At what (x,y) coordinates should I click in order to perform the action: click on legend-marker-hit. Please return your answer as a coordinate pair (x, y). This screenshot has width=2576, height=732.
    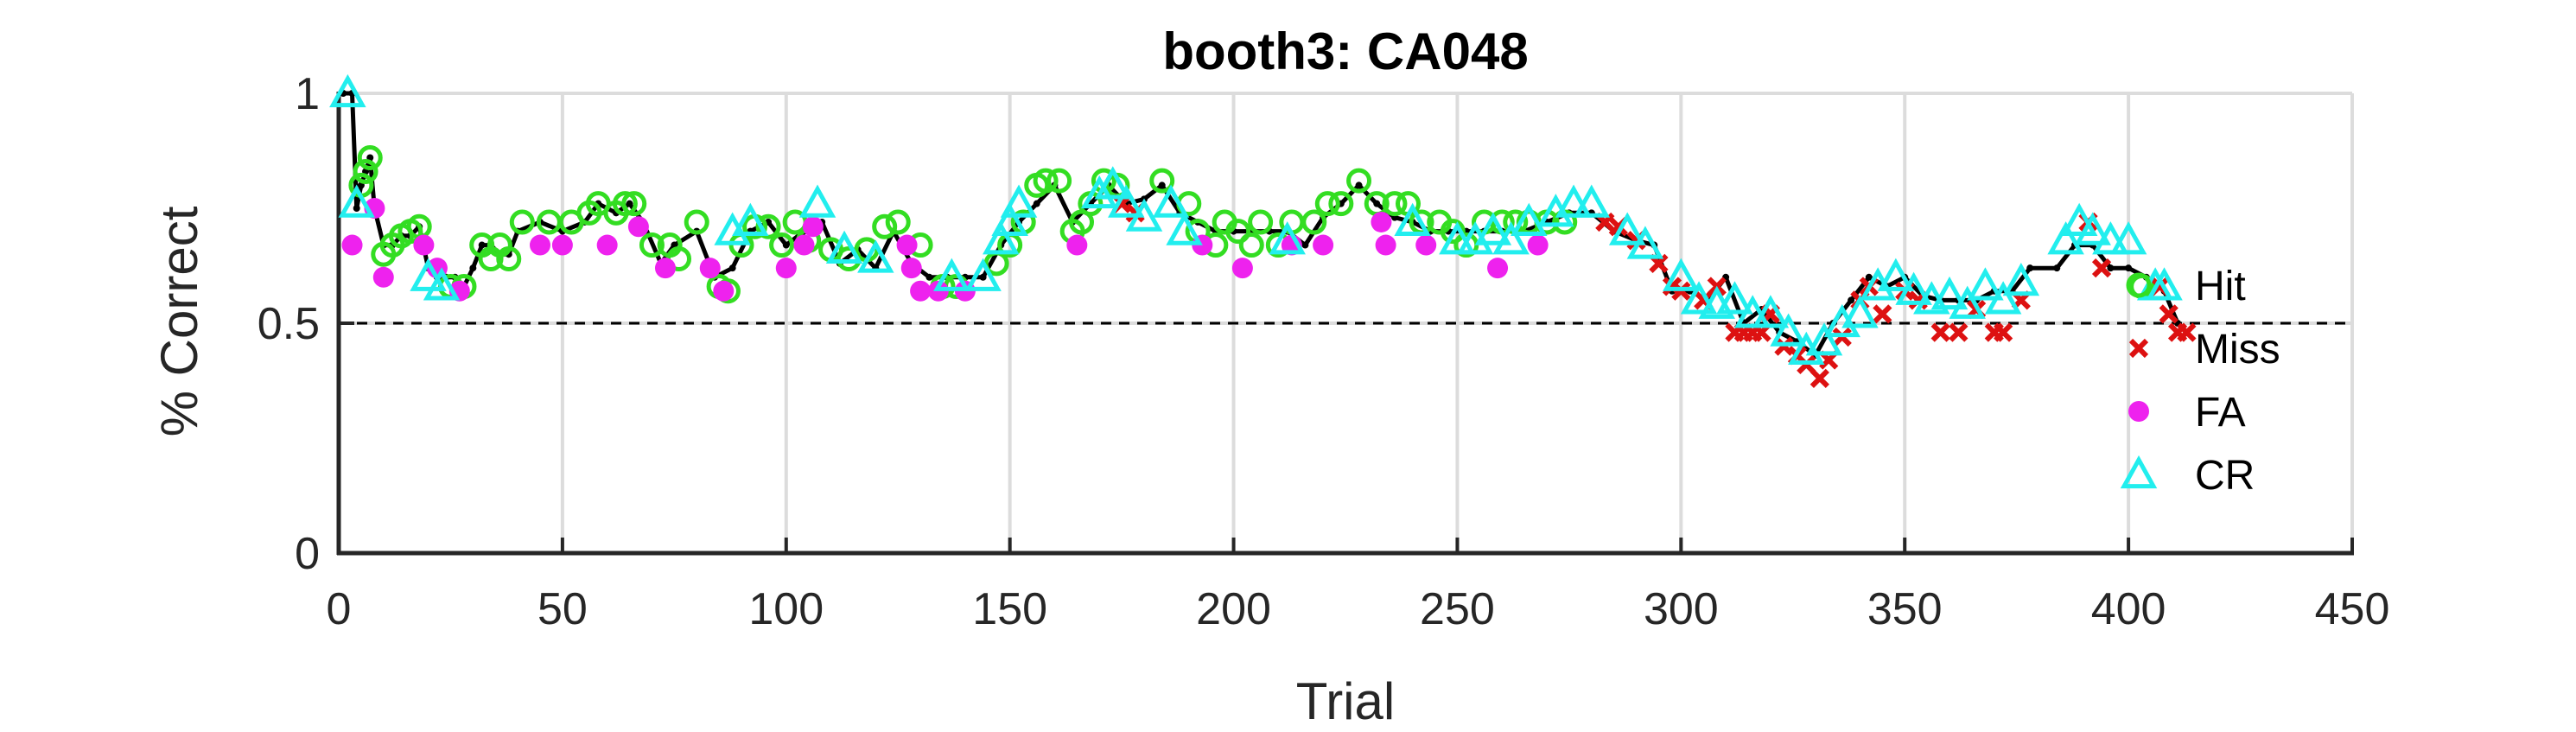
    Looking at the image, I should click on (2139, 285).